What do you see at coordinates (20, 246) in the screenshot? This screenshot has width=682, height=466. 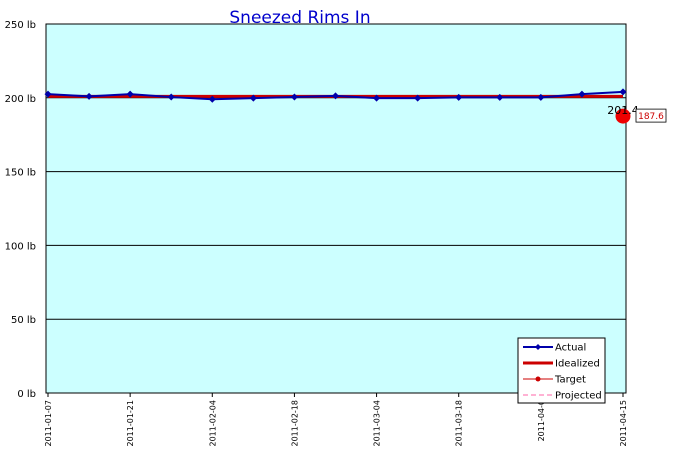 I see `y-tick-label: 100 lb` at bounding box center [20, 246].